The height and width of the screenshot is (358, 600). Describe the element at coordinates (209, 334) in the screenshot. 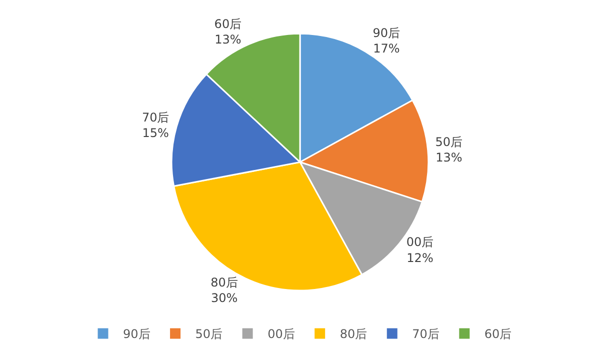

I see `legend-label: 50后` at that location.